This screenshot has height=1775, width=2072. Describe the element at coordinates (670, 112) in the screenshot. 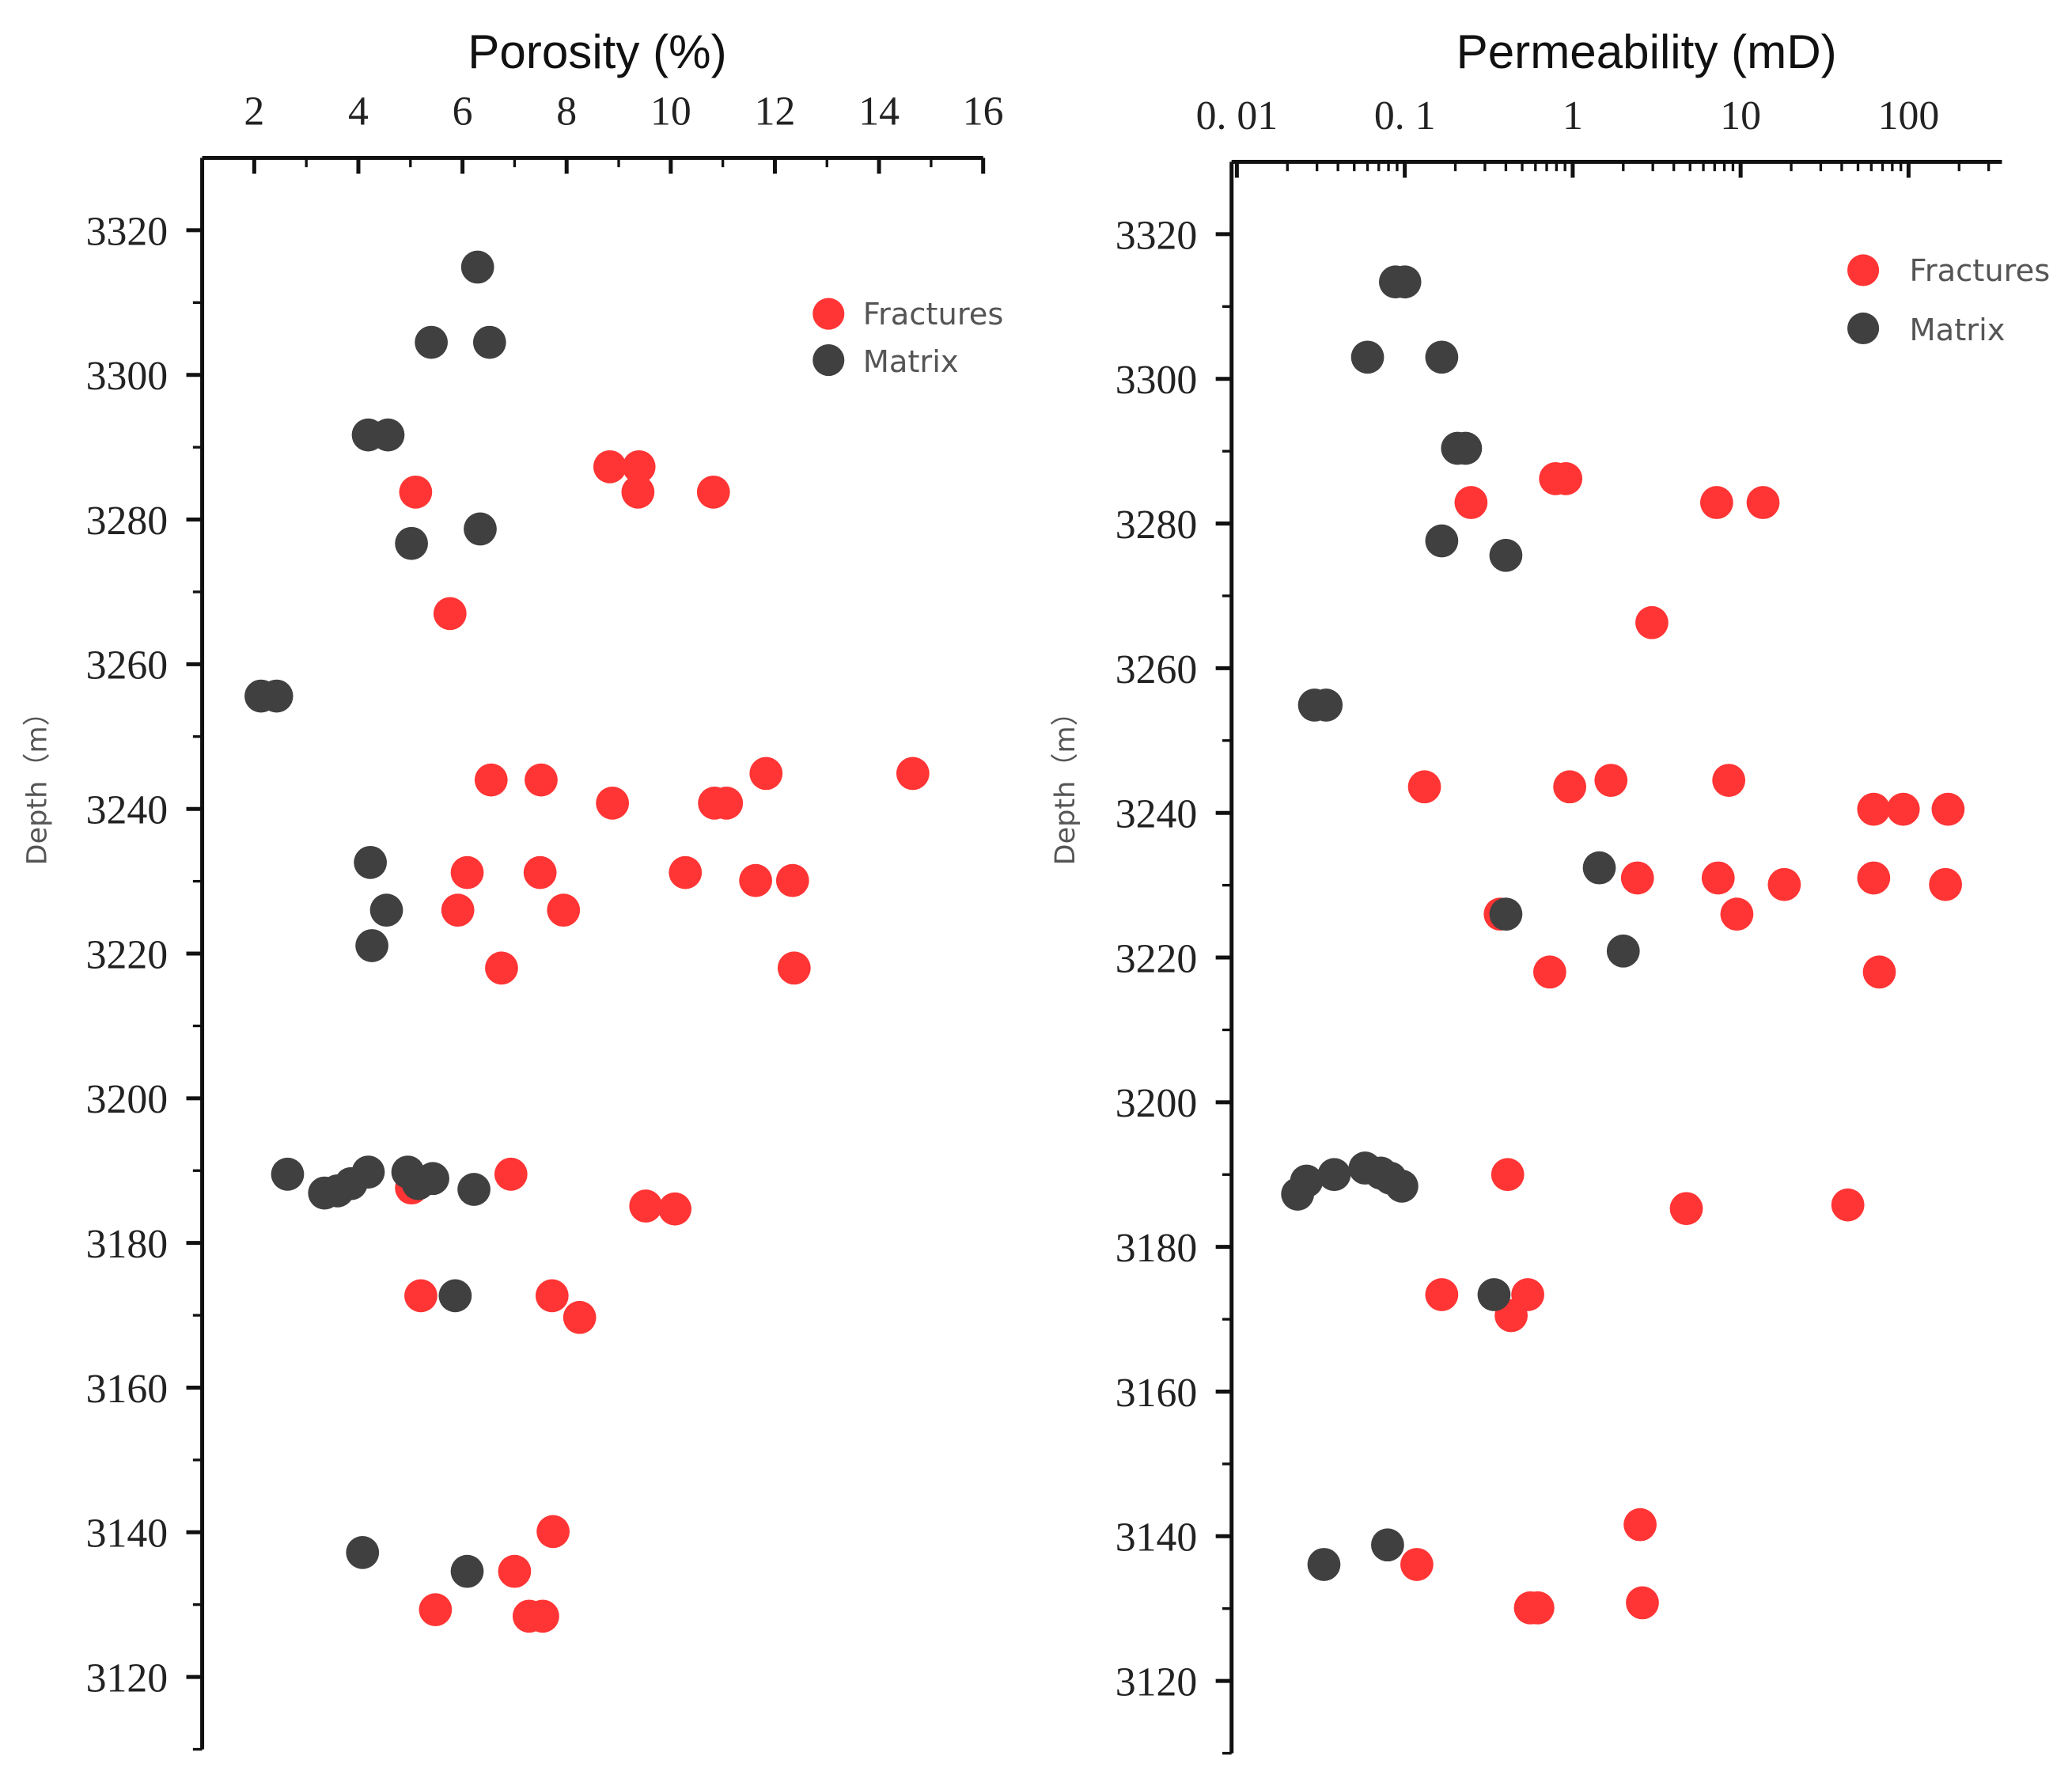

I see `porosity-x-tick-label: 10` at that location.